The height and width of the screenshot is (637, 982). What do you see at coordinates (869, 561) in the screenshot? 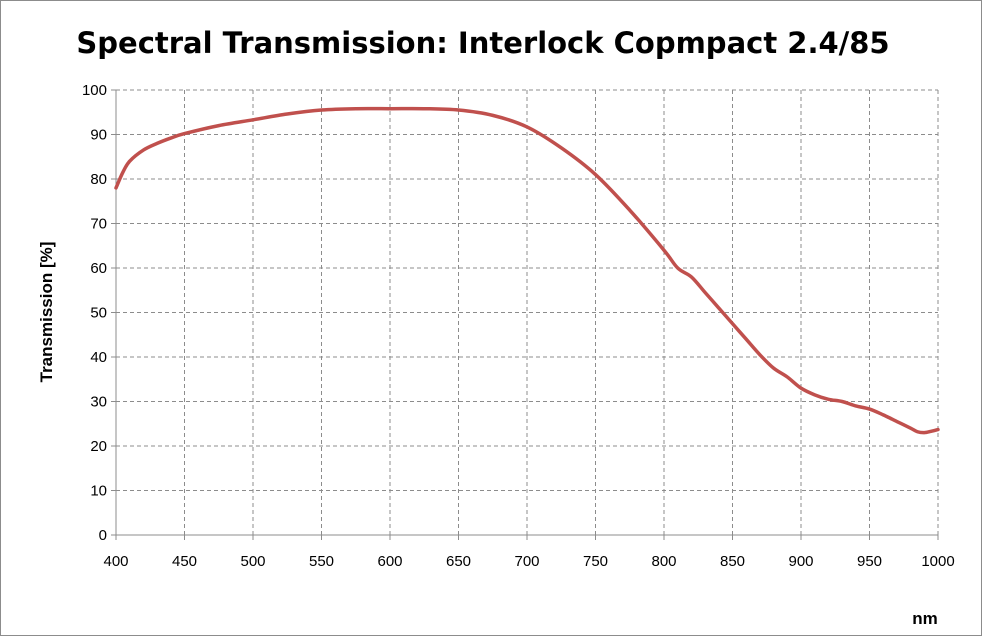
I see `x-tick-label-950: 950` at bounding box center [869, 561].